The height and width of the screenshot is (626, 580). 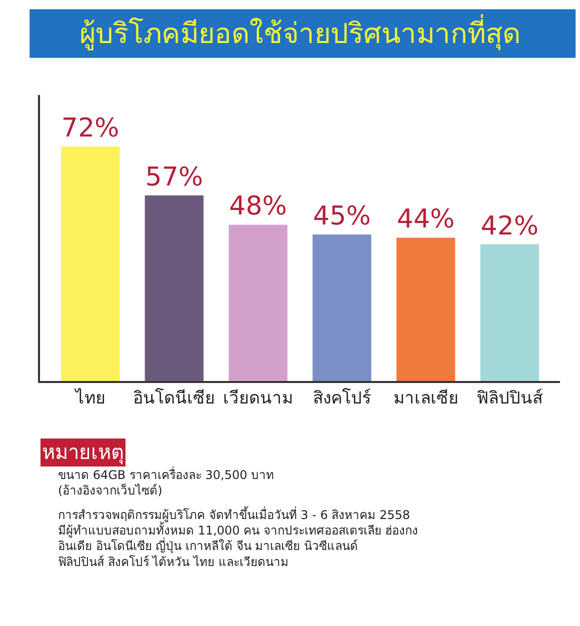 What do you see at coordinates (174, 397) in the screenshot?
I see `x-tick-label: อินโดนีเซีย` at bounding box center [174, 397].